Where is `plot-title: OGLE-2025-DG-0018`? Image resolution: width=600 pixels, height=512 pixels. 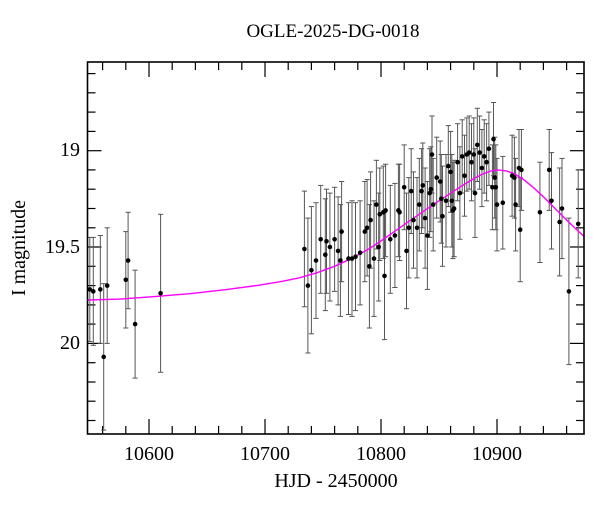 plot-title: OGLE-2025-DG-0018 is located at coordinates (333, 31).